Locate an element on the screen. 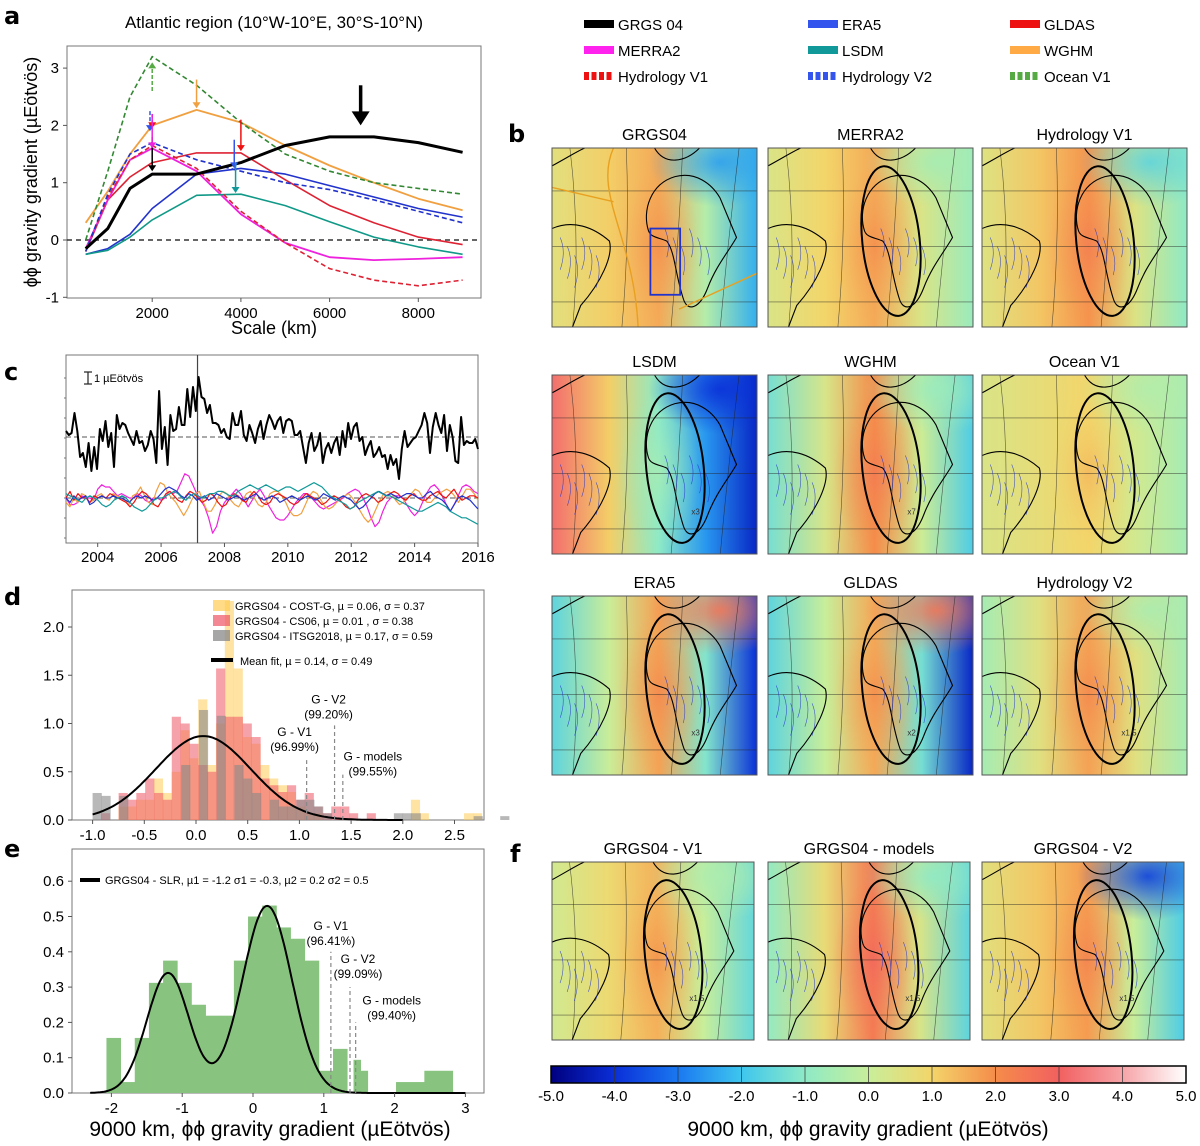  map-panel: Ocean V1 is located at coordinates (1084, 454).